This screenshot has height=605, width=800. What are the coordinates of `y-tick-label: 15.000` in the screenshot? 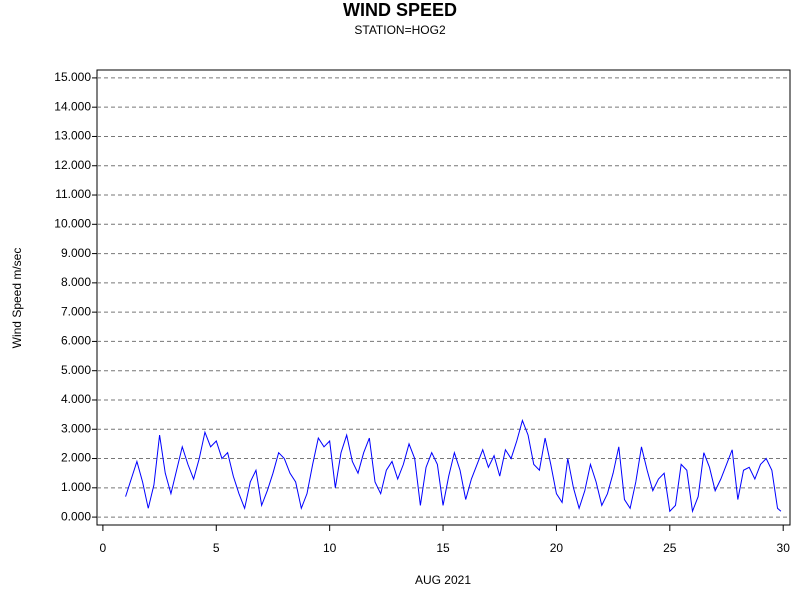 It's located at (72, 77).